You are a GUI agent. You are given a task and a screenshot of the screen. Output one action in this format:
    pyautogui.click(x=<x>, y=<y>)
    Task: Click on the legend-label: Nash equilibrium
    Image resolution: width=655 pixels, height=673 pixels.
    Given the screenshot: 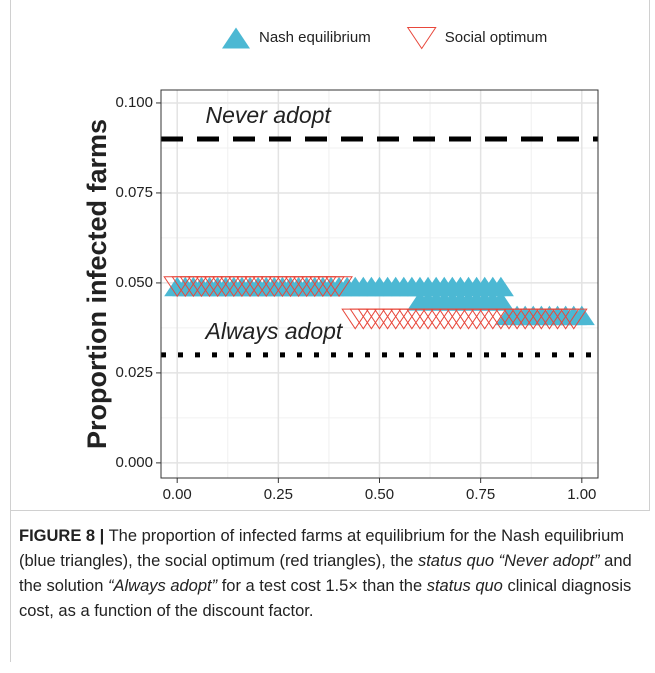 What is the action you would take?
    pyautogui.click(x=315, y=37)
    